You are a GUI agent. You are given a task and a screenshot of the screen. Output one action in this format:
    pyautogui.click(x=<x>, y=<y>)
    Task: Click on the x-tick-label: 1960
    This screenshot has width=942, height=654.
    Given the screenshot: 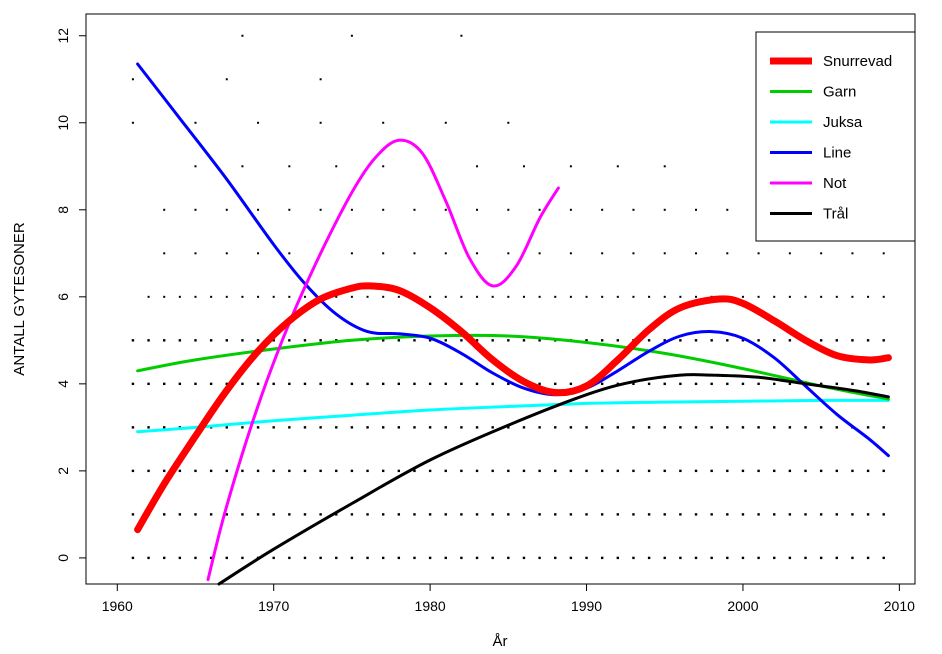 What is the action you would take?
    pyautogui.click(x=117, y=606)
    